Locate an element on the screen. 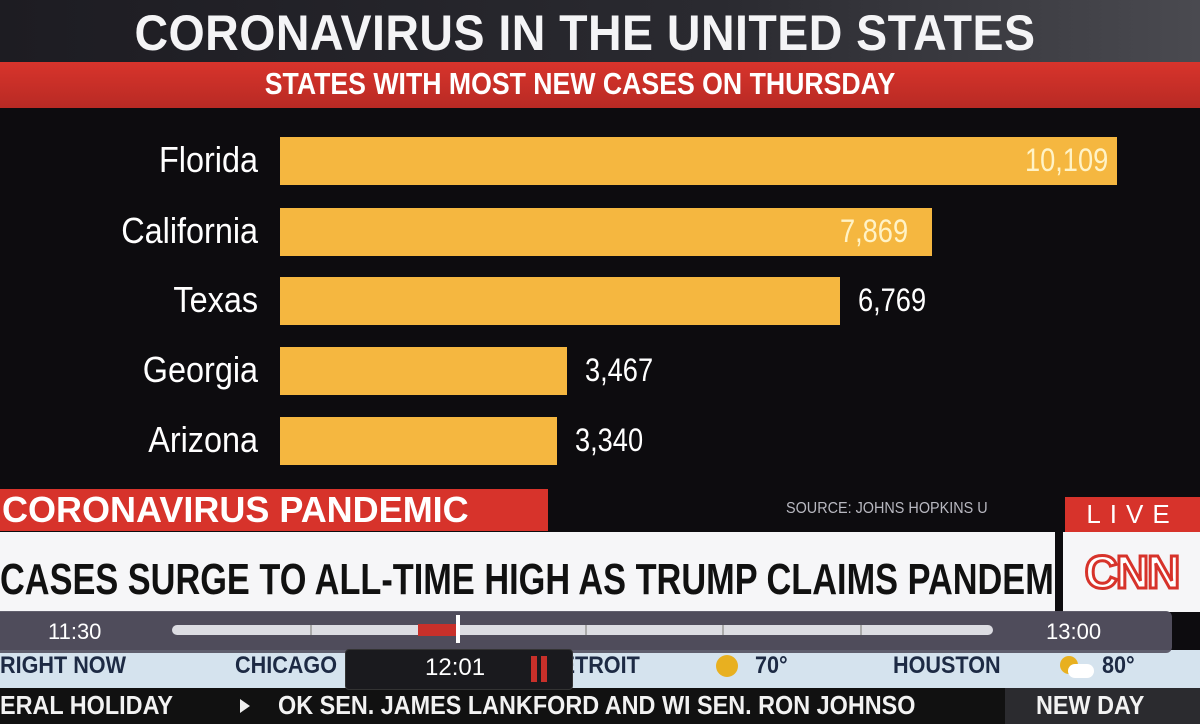 The image size is (1200, 724). page-title: CORONAVIRUS IN THE UNITED STATES is located at coordinates (585, 33).